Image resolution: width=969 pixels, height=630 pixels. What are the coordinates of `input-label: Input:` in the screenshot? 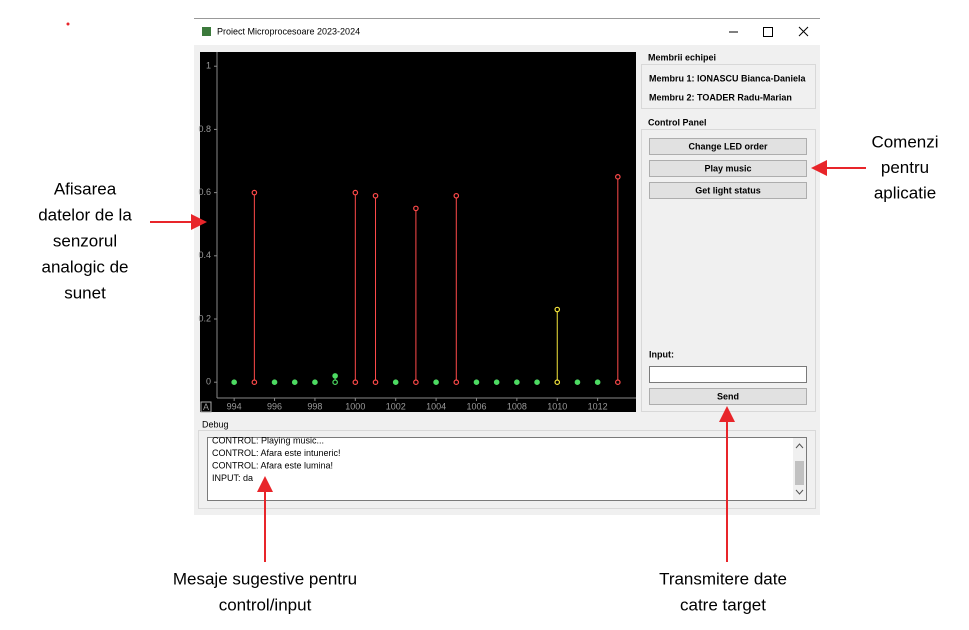 It's located at (661, 354).